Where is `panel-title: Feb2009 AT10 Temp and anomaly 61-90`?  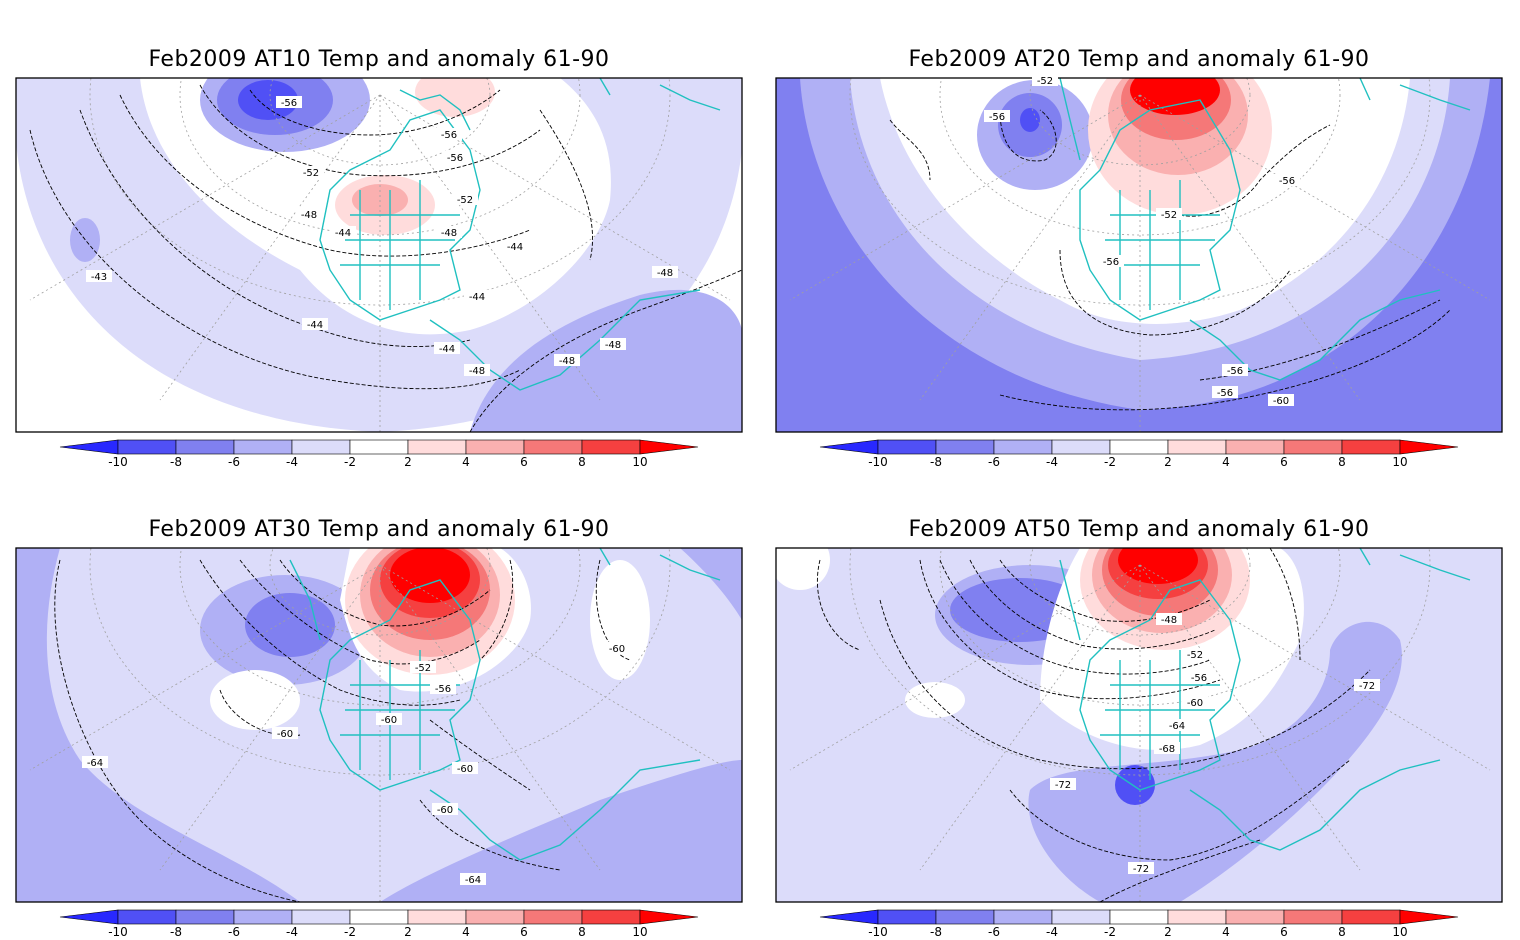
panel-title: Feb2009 AT10 Temp and anomaly 61-90 is located at coordinates (378, 59).